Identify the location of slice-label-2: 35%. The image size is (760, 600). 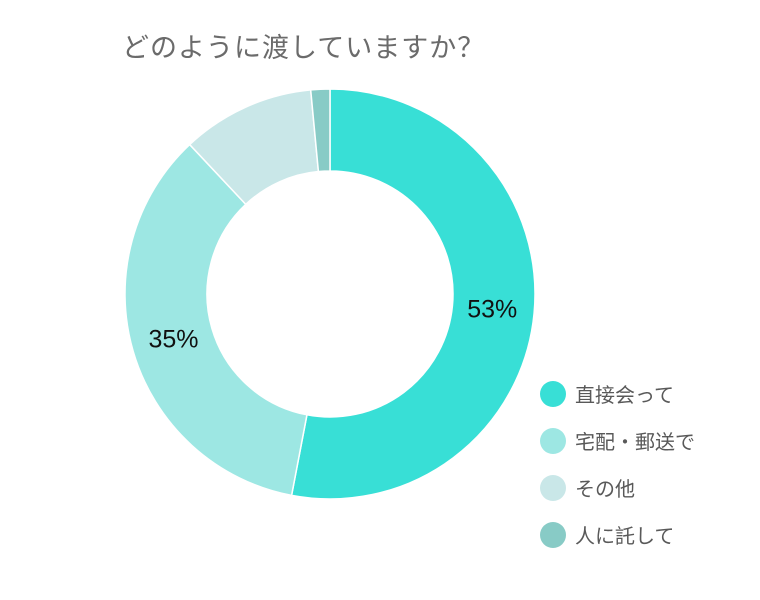
(173, 339).